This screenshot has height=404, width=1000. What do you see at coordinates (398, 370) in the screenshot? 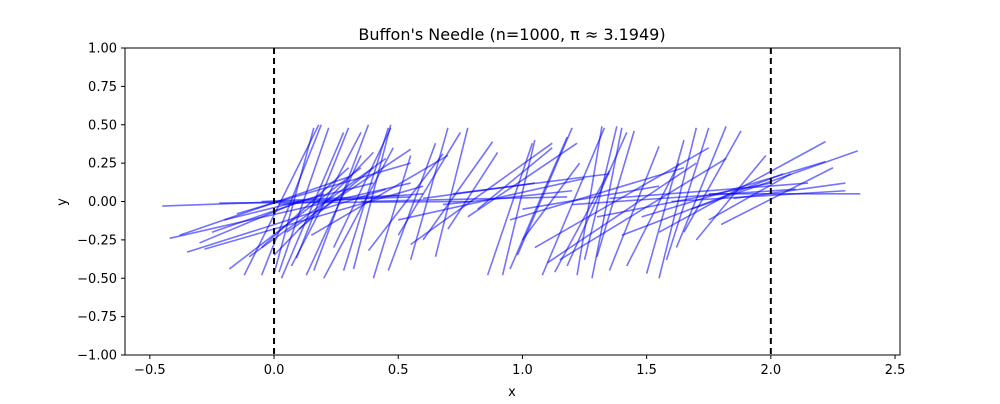
I see `x-tick-label: 0.5` at bounding box center [398, 370].